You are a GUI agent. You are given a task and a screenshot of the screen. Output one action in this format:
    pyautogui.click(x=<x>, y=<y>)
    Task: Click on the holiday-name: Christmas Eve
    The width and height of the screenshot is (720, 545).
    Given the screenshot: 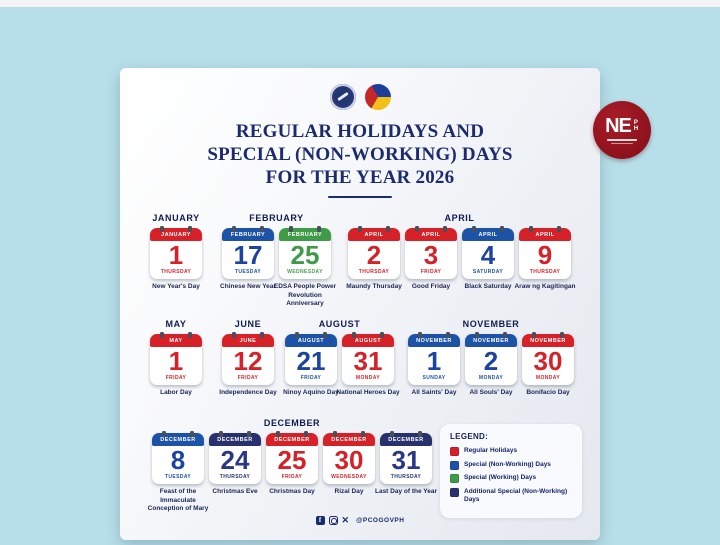 What is the action you would take?
    pyautogui.click(x=235, y=492)
    